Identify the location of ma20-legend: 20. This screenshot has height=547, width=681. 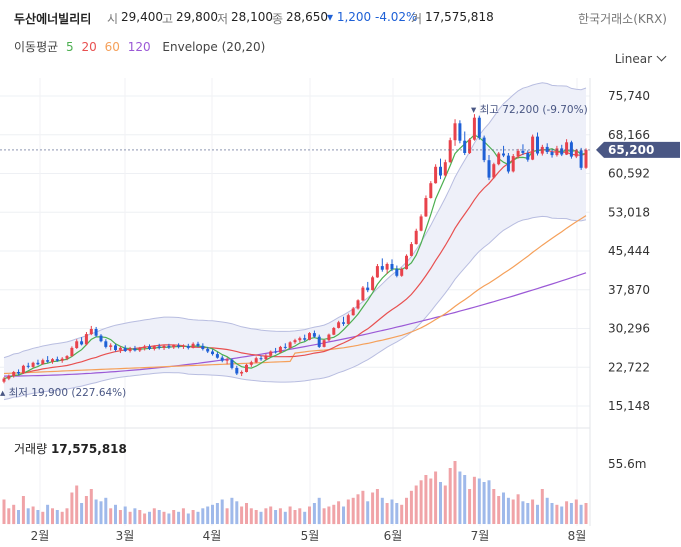
(89, 47).